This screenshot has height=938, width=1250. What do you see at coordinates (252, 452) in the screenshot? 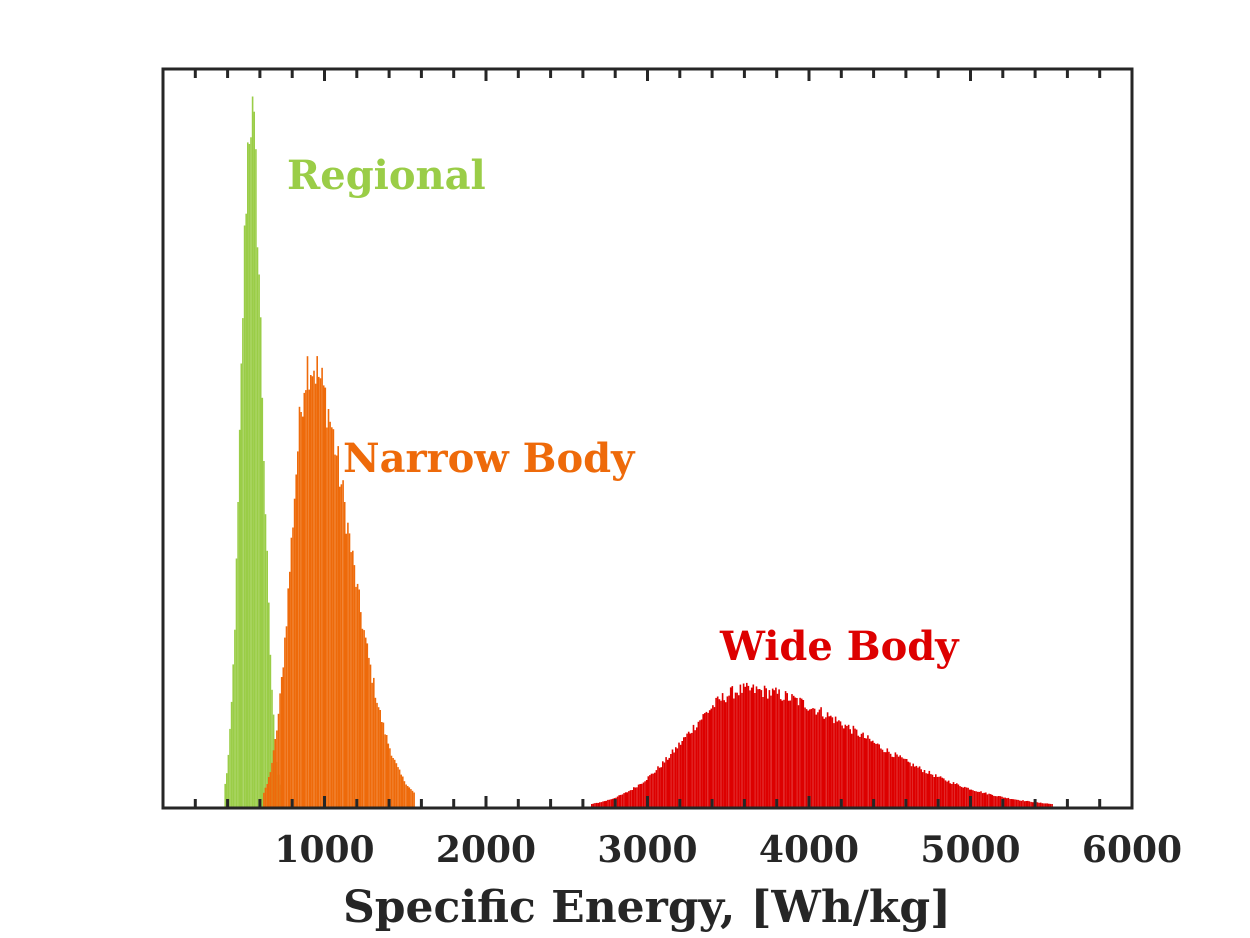
I see `series-bars-regional` at bounding box center [252, 452].